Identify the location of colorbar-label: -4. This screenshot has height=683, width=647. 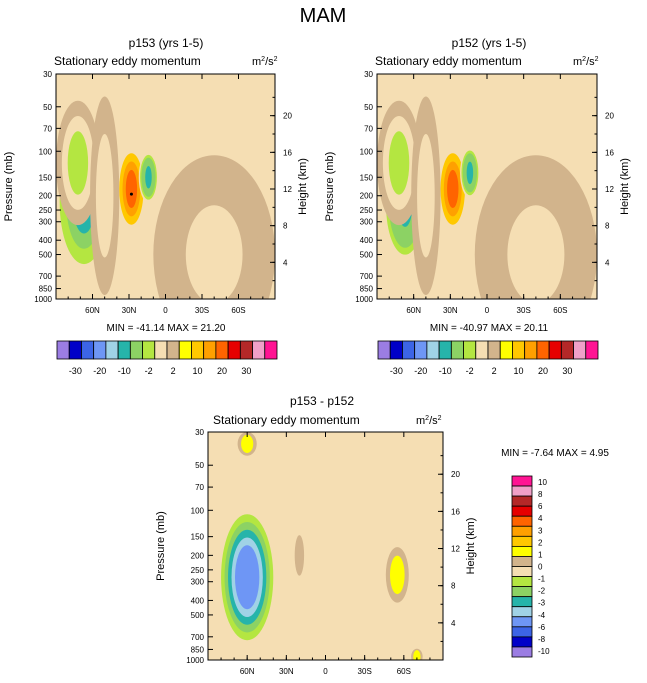
(542, 615).